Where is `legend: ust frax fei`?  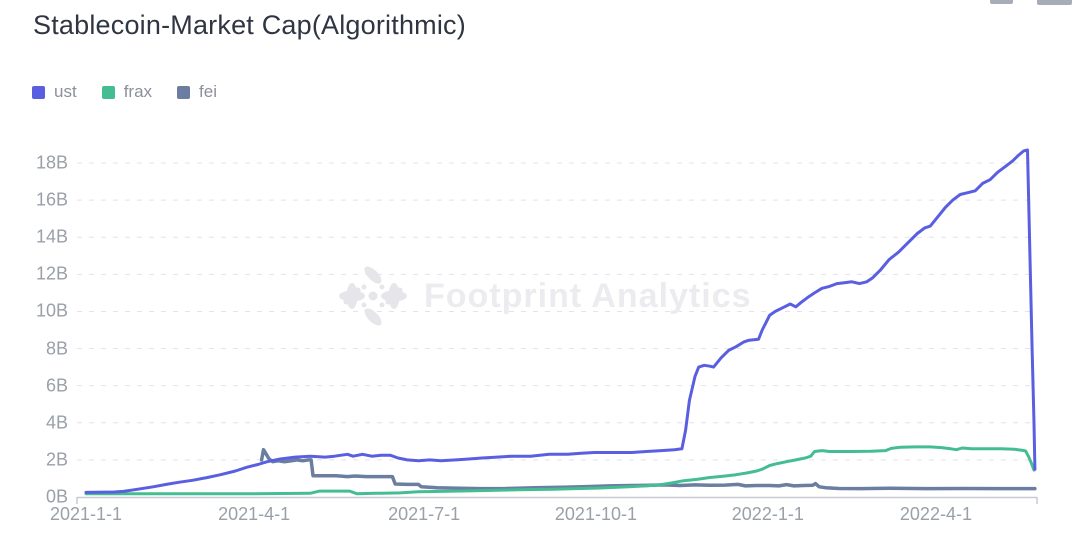
legend: ust frax fei is located at coordinates (124, 92).